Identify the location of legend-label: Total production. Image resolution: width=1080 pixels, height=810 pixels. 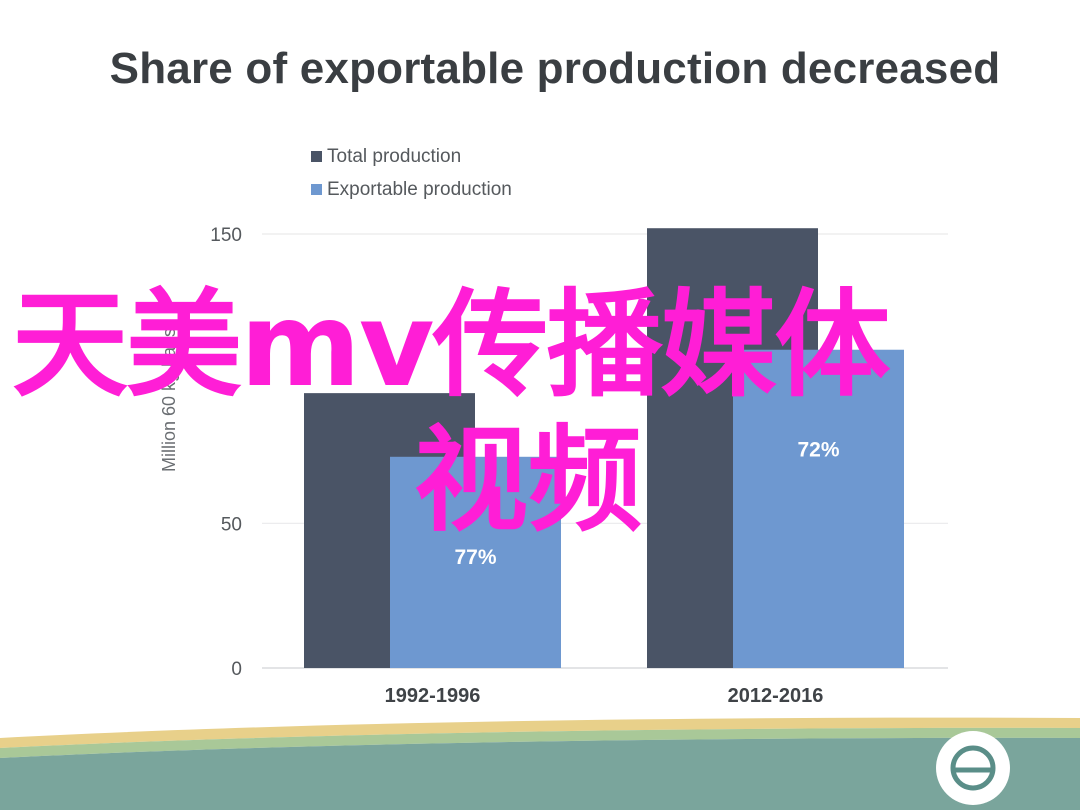
(394, 156).